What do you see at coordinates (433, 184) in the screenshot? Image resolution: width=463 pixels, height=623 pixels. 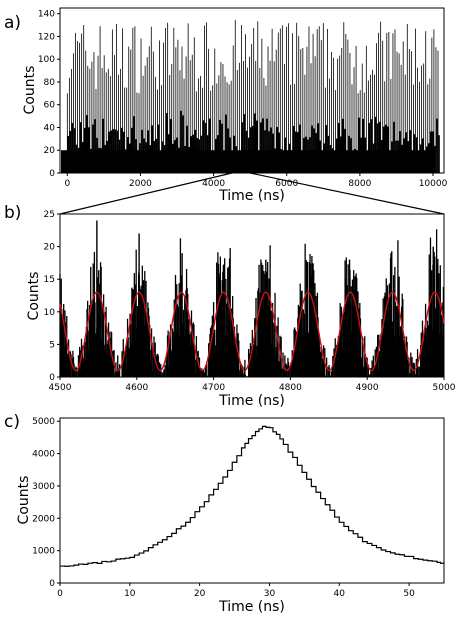 I see `x-tick-label: 10000` at bounding box center [433, 184].